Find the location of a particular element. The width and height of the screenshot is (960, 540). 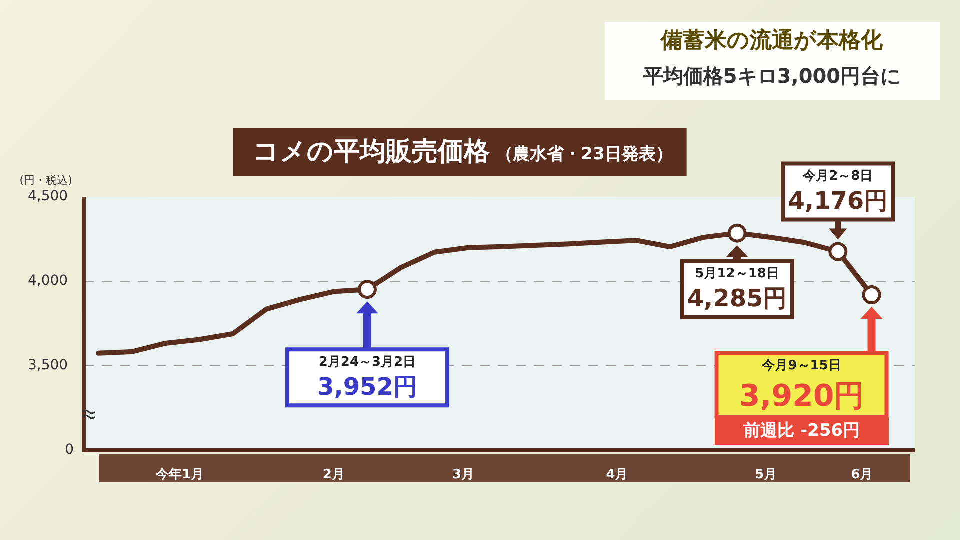

y-tick-label: 3,500 is located at coordinates (48, 366).